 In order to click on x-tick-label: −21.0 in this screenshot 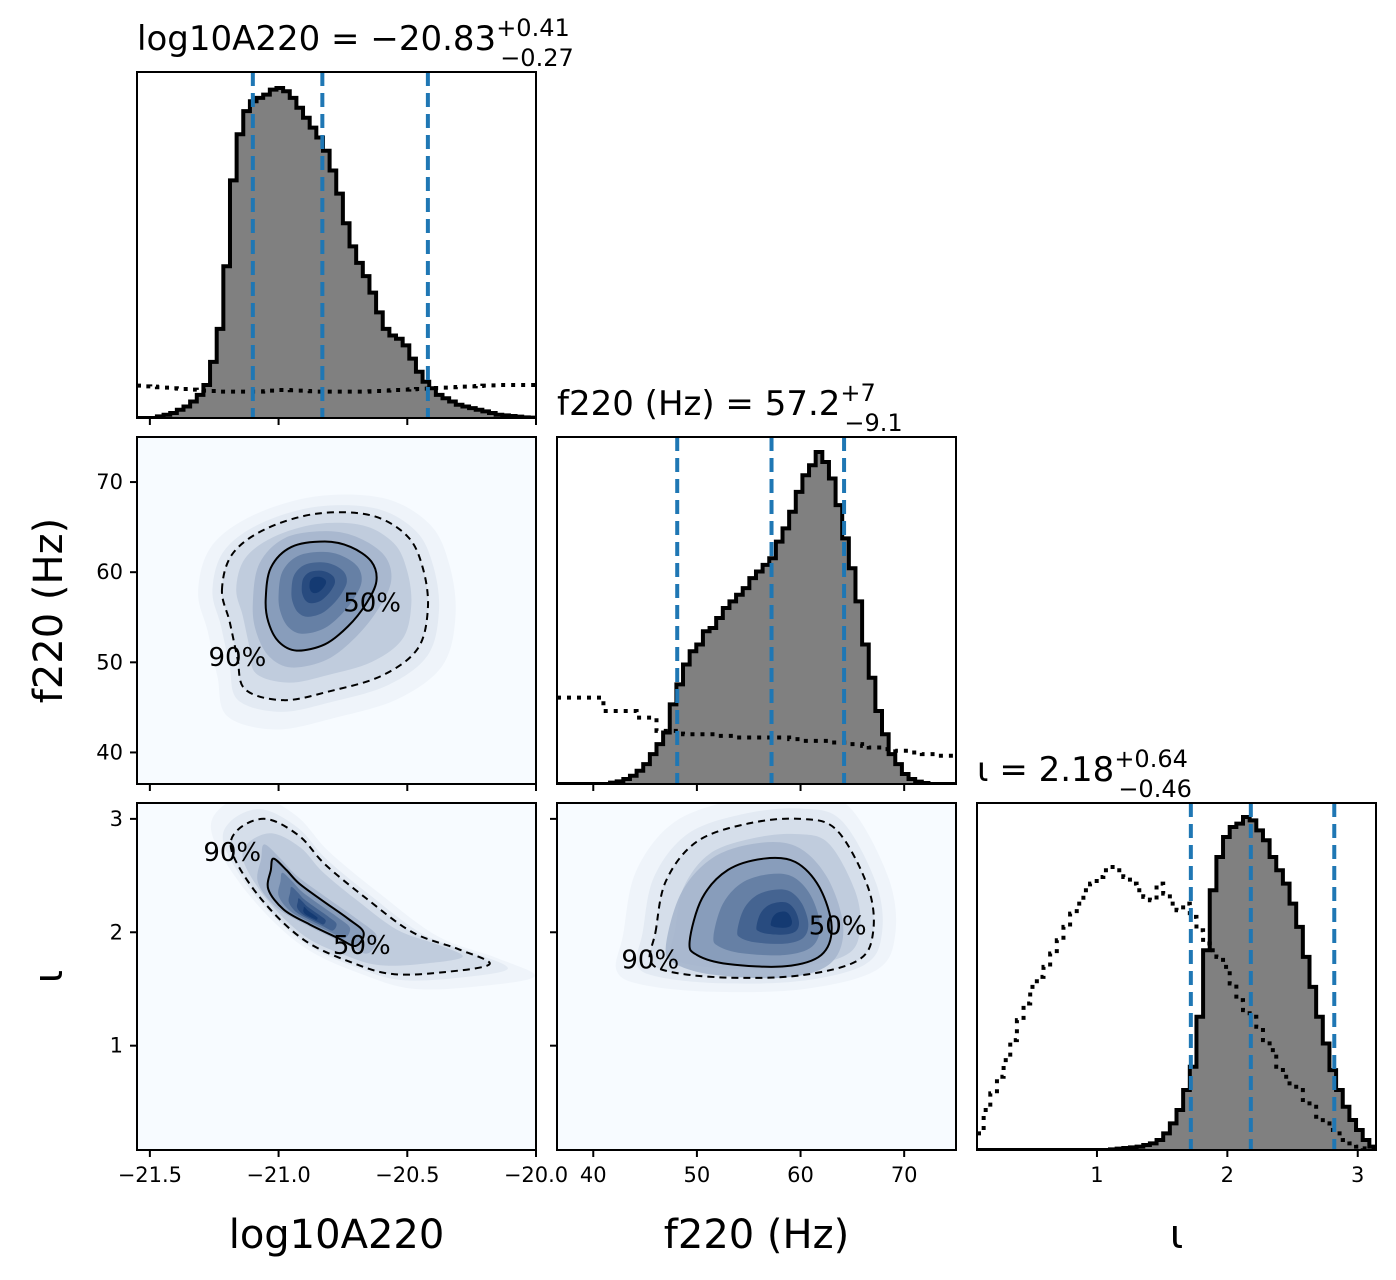, I will do `click(278, 1175)`.